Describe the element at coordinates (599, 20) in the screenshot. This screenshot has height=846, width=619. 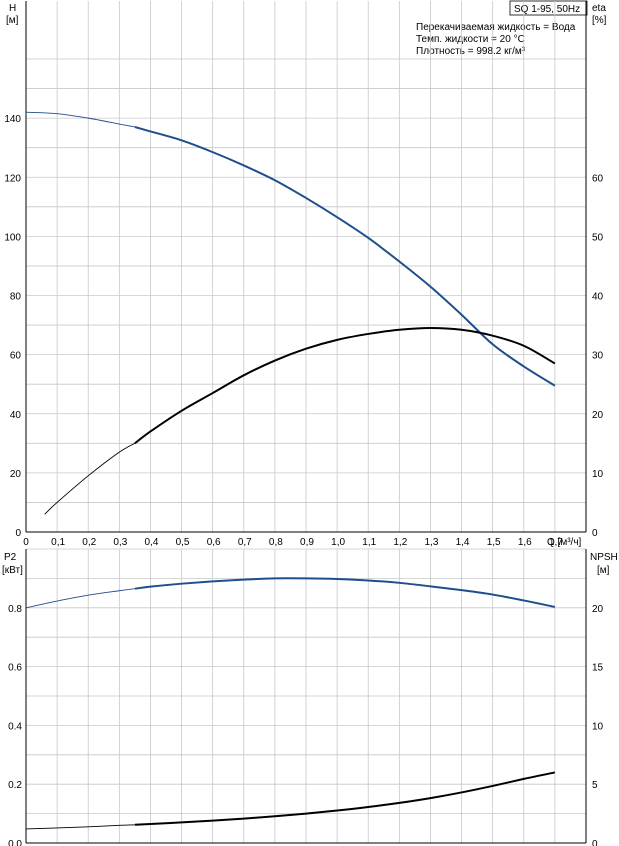
I see `eta-axis-unit: [%]` at that location.